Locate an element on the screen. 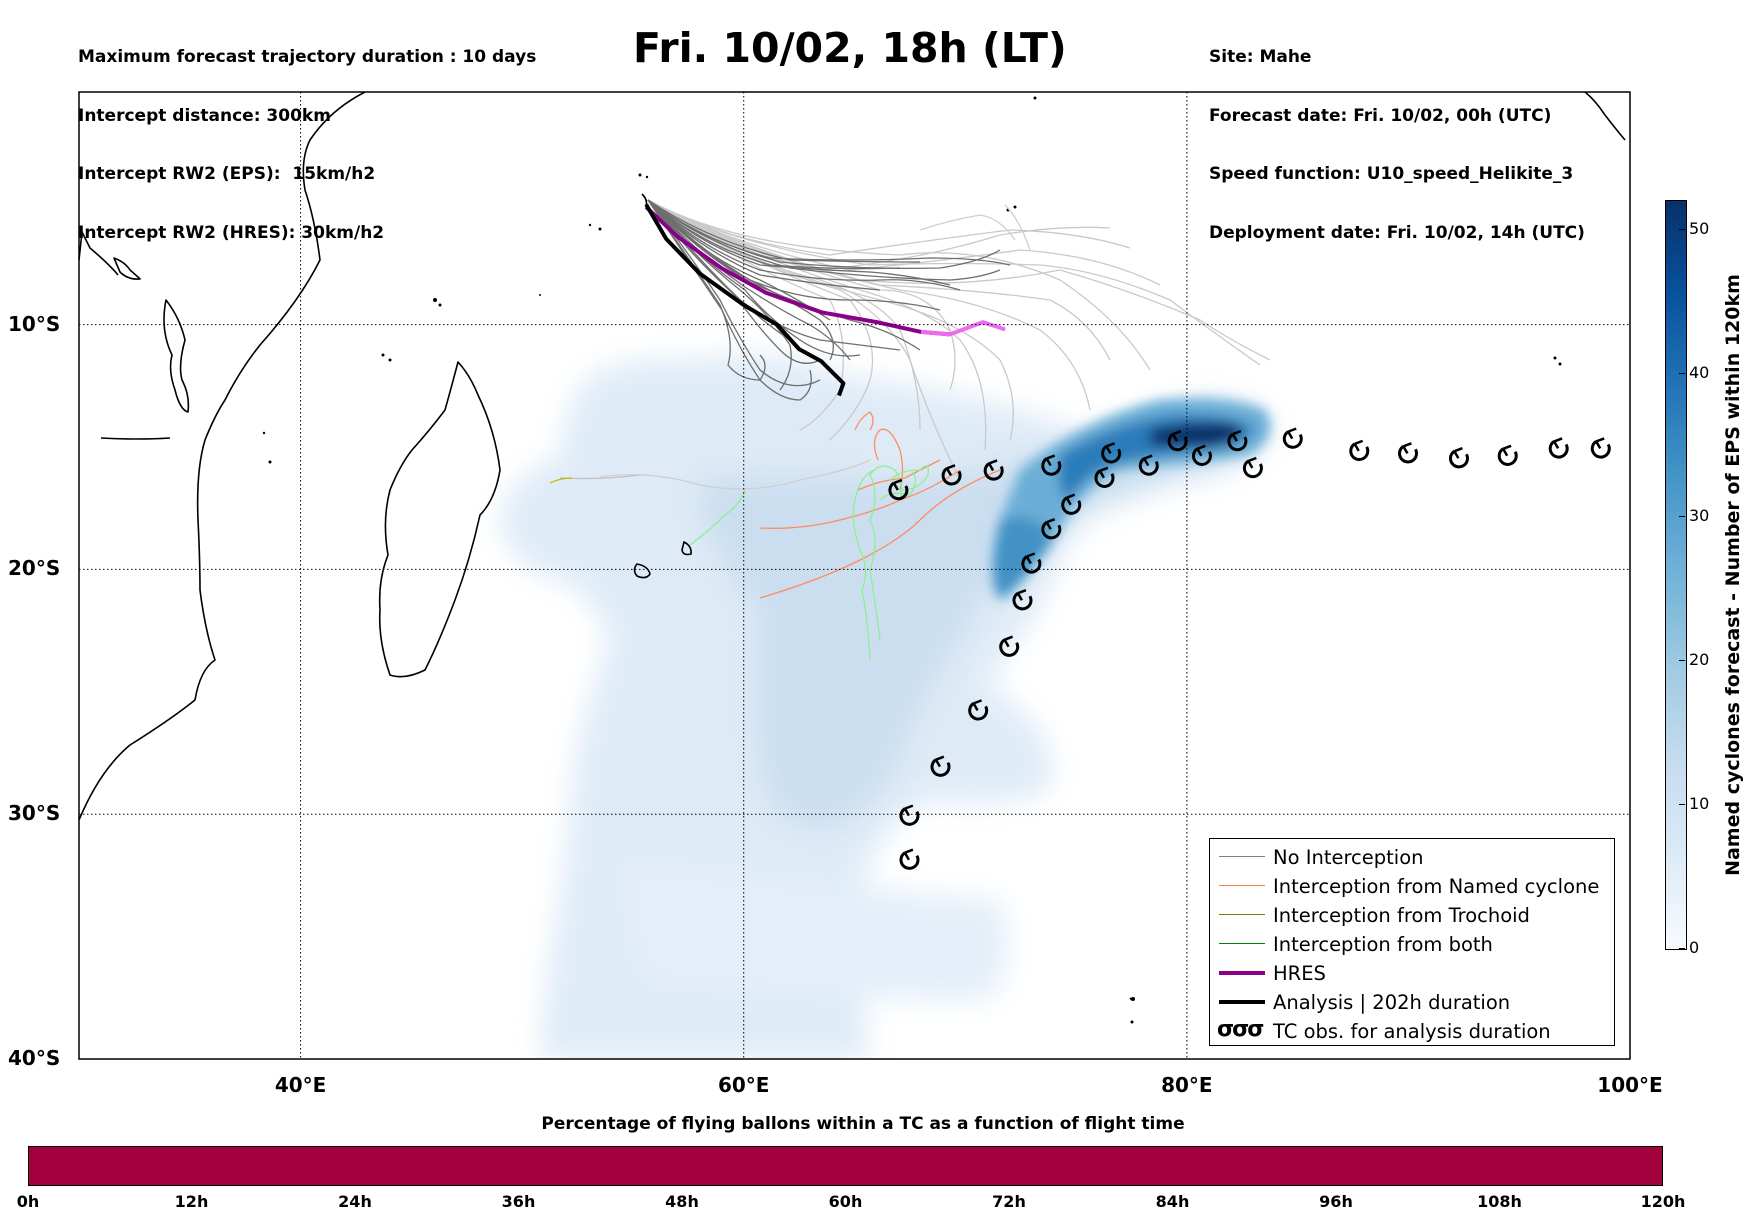 This screenshot has width=1754, height=1223. mascarene-island-outline is located at coordinates (642, 571).